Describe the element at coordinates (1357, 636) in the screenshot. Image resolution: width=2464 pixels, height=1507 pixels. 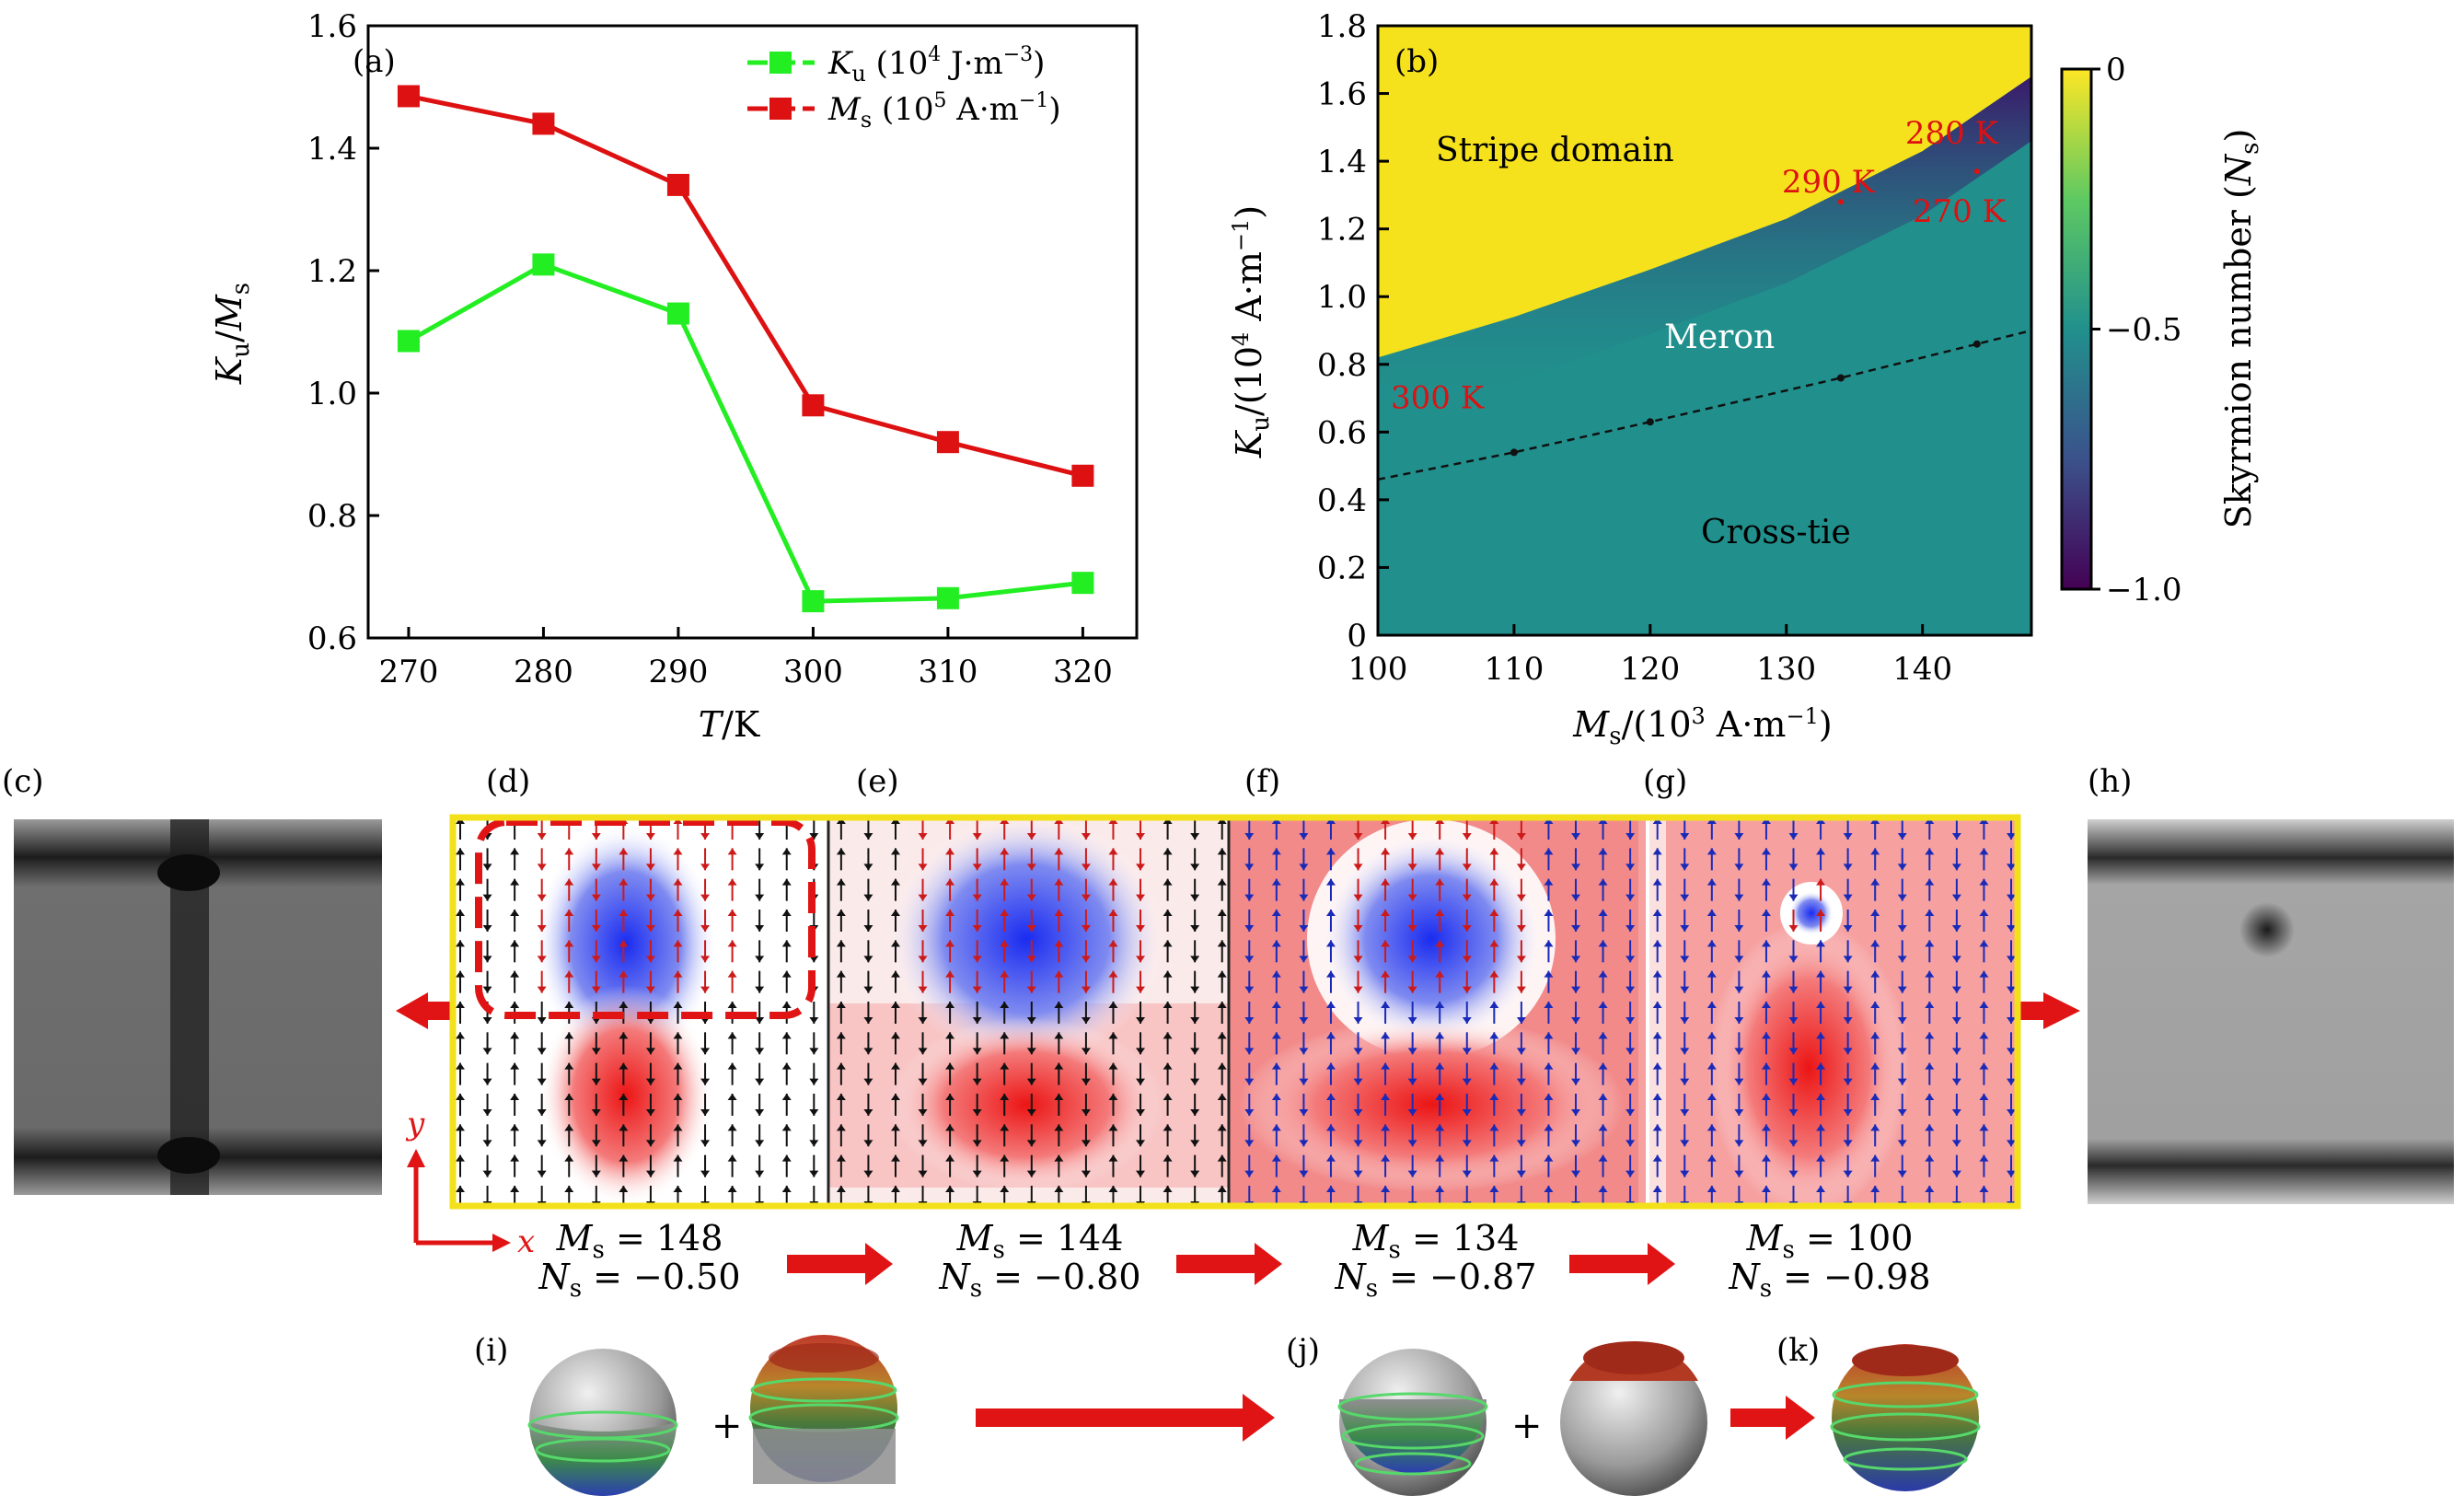
I see `b-ytick-label: 0` at that location.